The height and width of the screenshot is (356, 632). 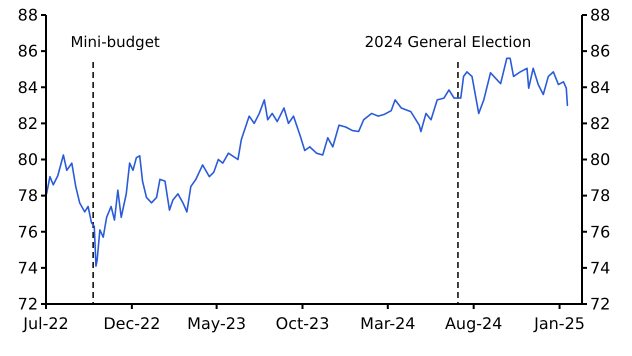 What do you see at coordinates (600, 160) in the screenshot?
I see `y2-tick-label: 80` at bounding box center [600, 160].